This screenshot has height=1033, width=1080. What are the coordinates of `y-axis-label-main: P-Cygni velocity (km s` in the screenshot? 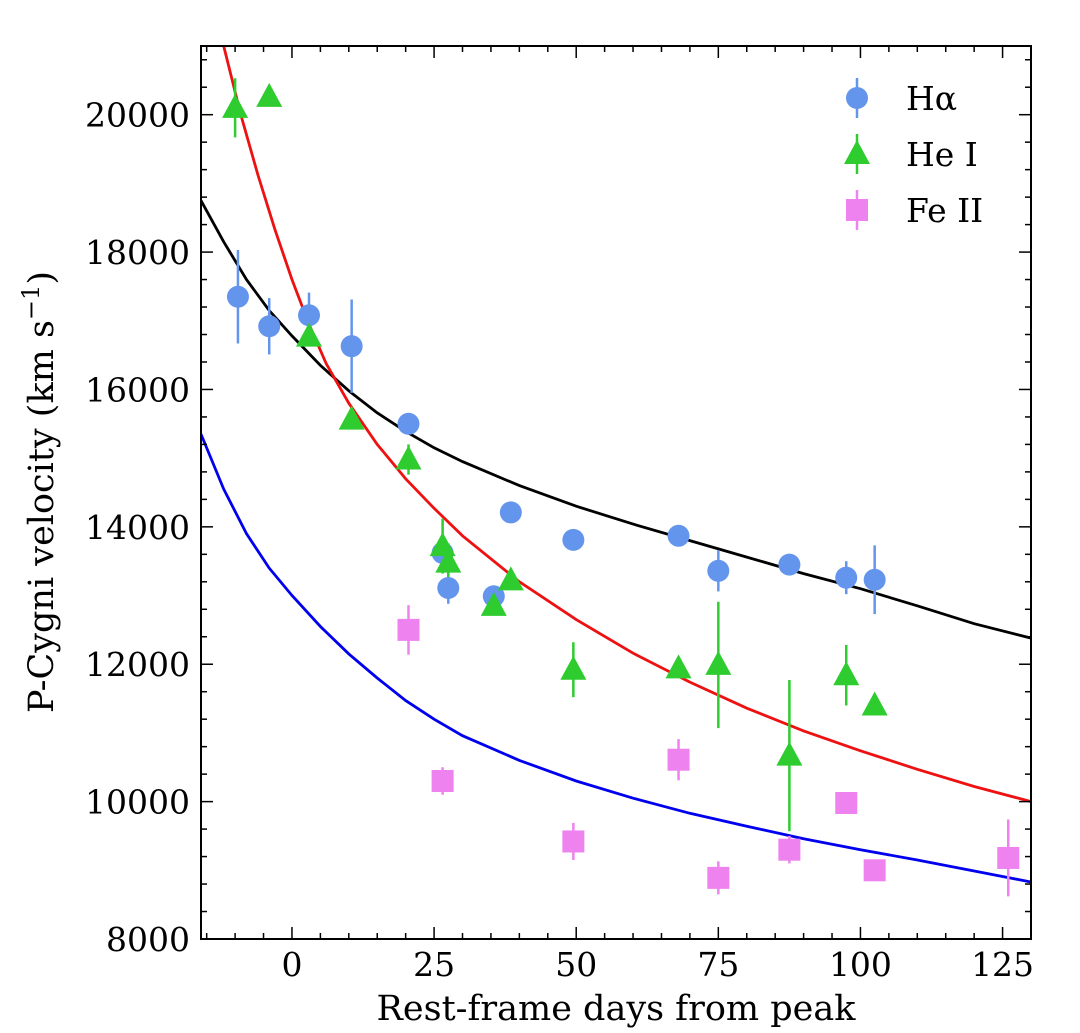 It's located at (42, 516).